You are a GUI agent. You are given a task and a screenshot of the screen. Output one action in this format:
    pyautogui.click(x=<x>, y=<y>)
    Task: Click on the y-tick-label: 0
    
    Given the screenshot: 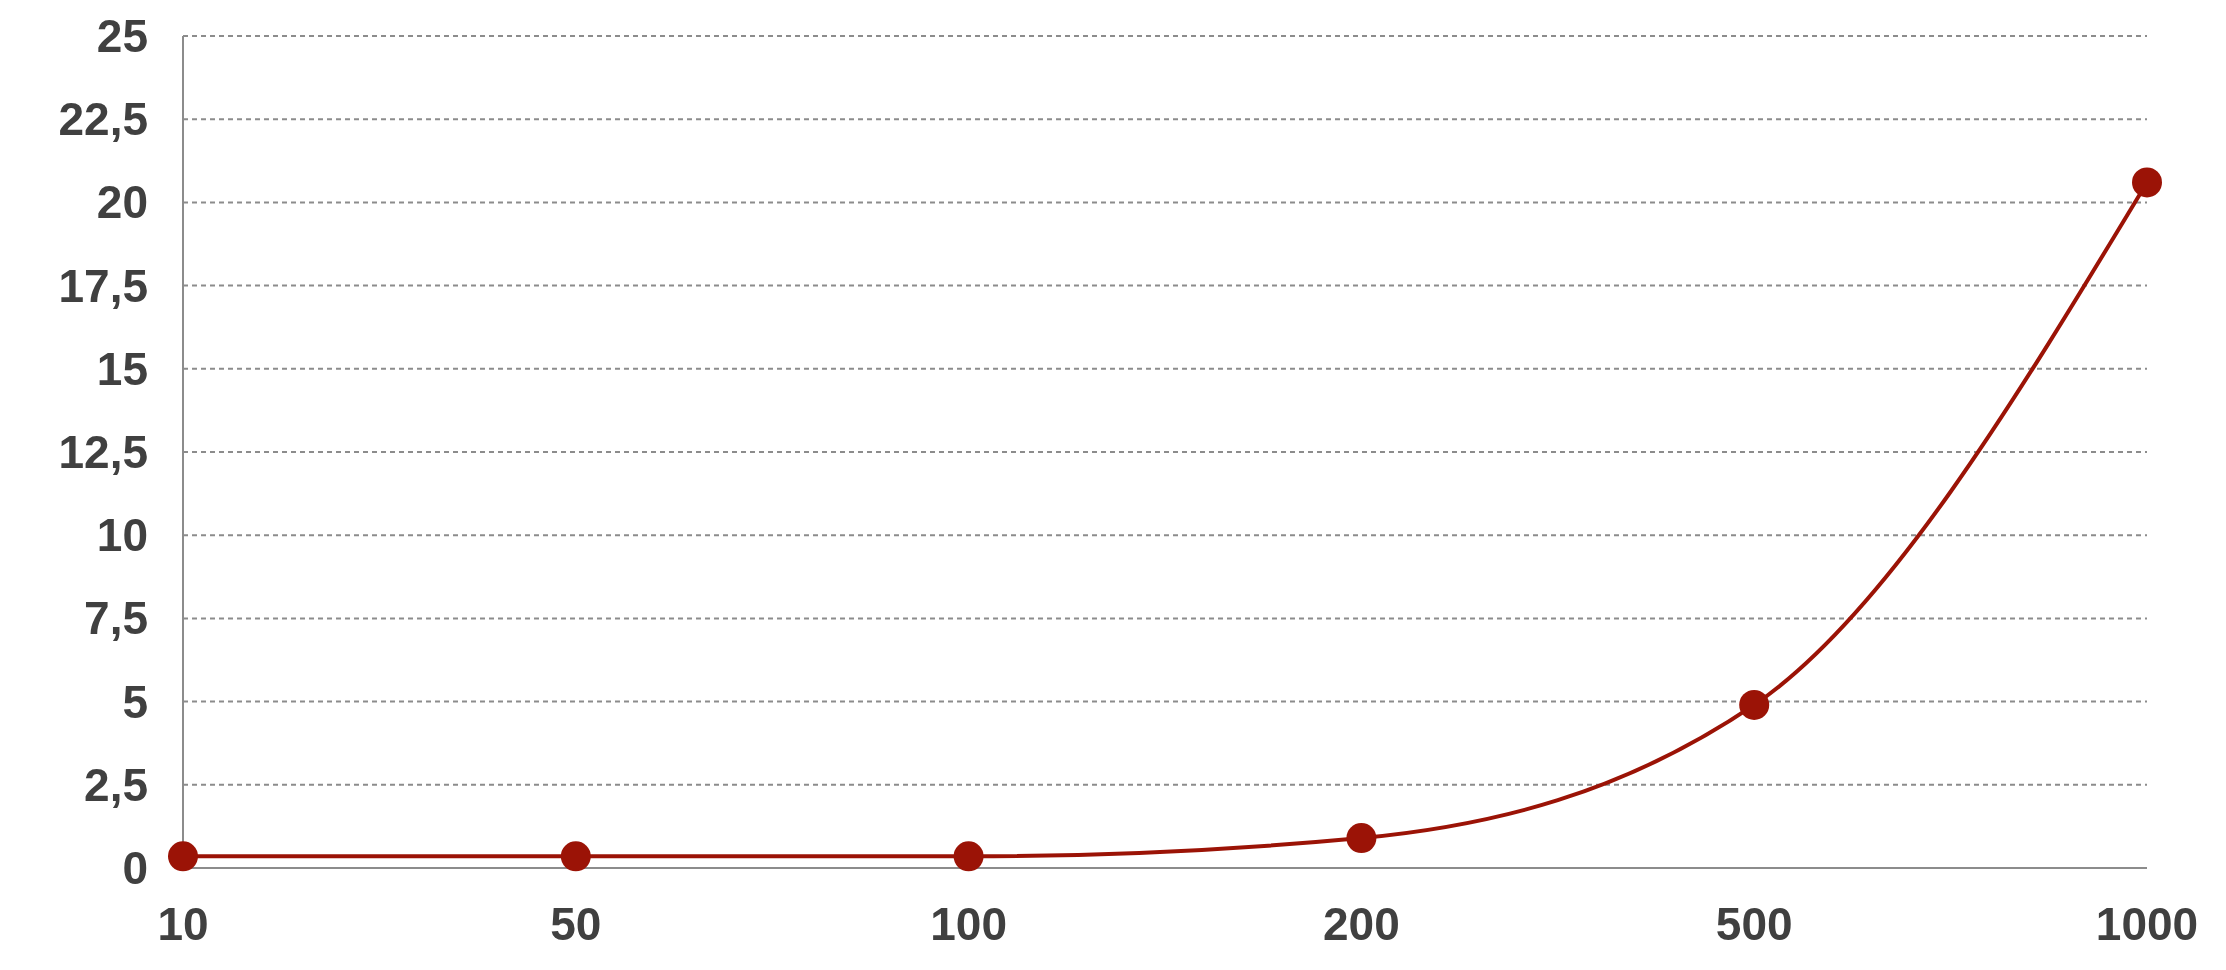 What is the action you would take?
    pyautogui.click(x=135, y=868)
    